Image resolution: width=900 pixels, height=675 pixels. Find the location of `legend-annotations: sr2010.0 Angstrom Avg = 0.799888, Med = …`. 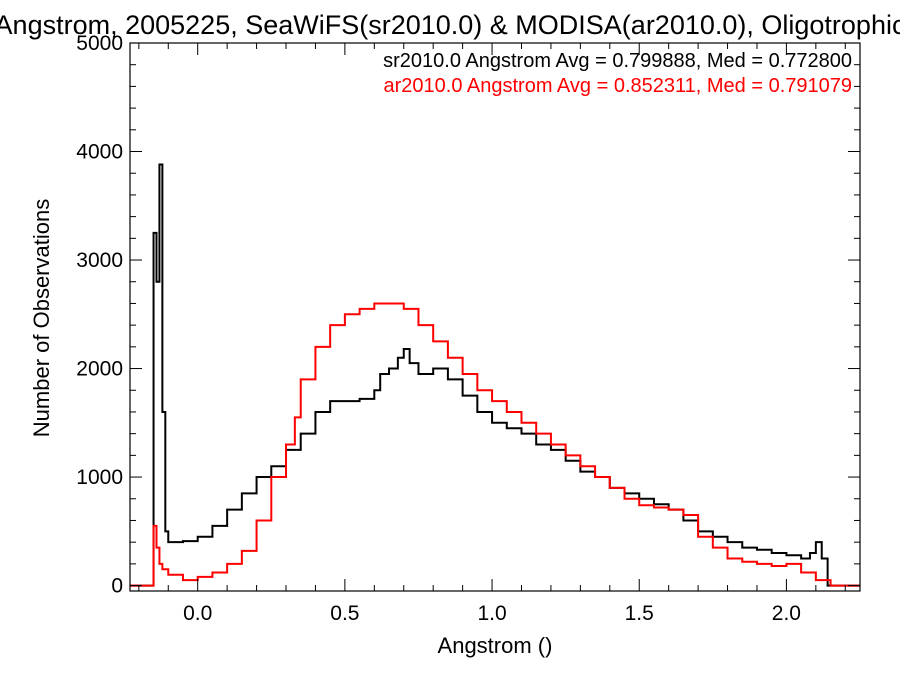

legend-annotations: sr2010.0 Angstrom Avg = 0.799888, Med = … is located at coordinates (617, 73).